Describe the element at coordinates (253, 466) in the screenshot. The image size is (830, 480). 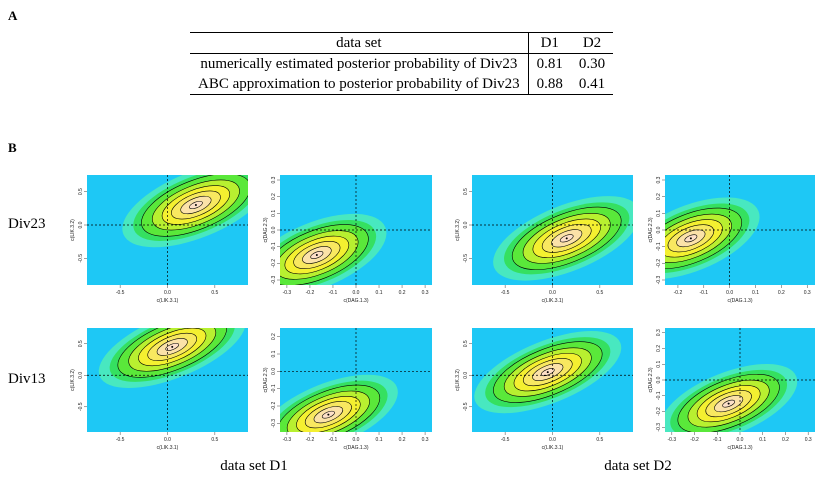
I see `column-label: data set D1` at that location.